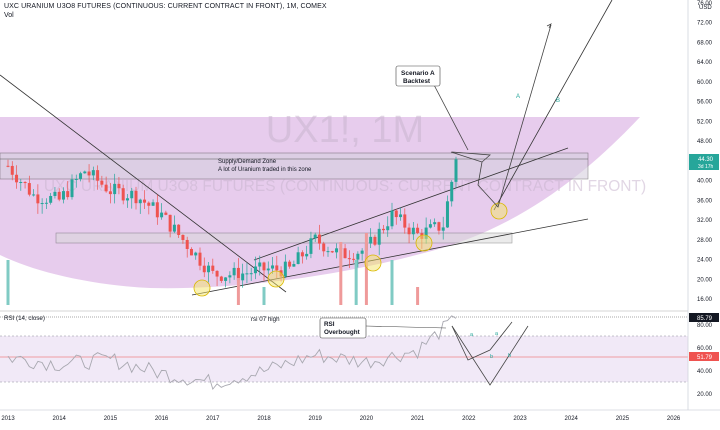 The height and width of the screenshot is (430, 720). I want to click on price-tick-label: 36.00, so click(705, 201).